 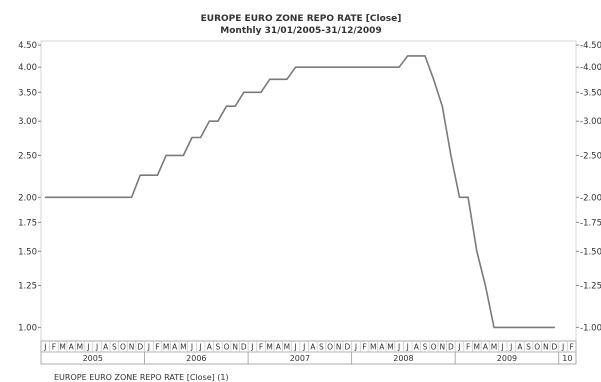 I want to click on y-tick-label-left: 1.00, so click(x=27, y=328).